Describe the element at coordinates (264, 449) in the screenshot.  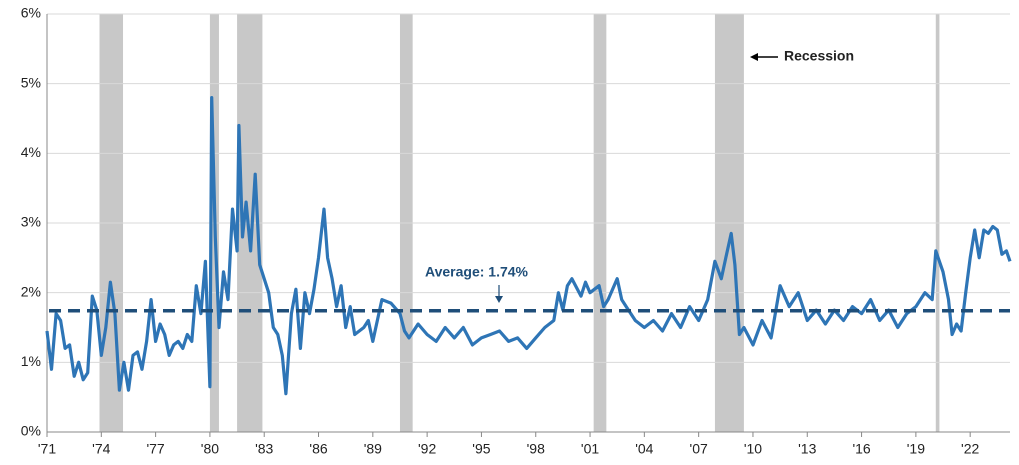
I see `x-tick-label: '83` at that location.